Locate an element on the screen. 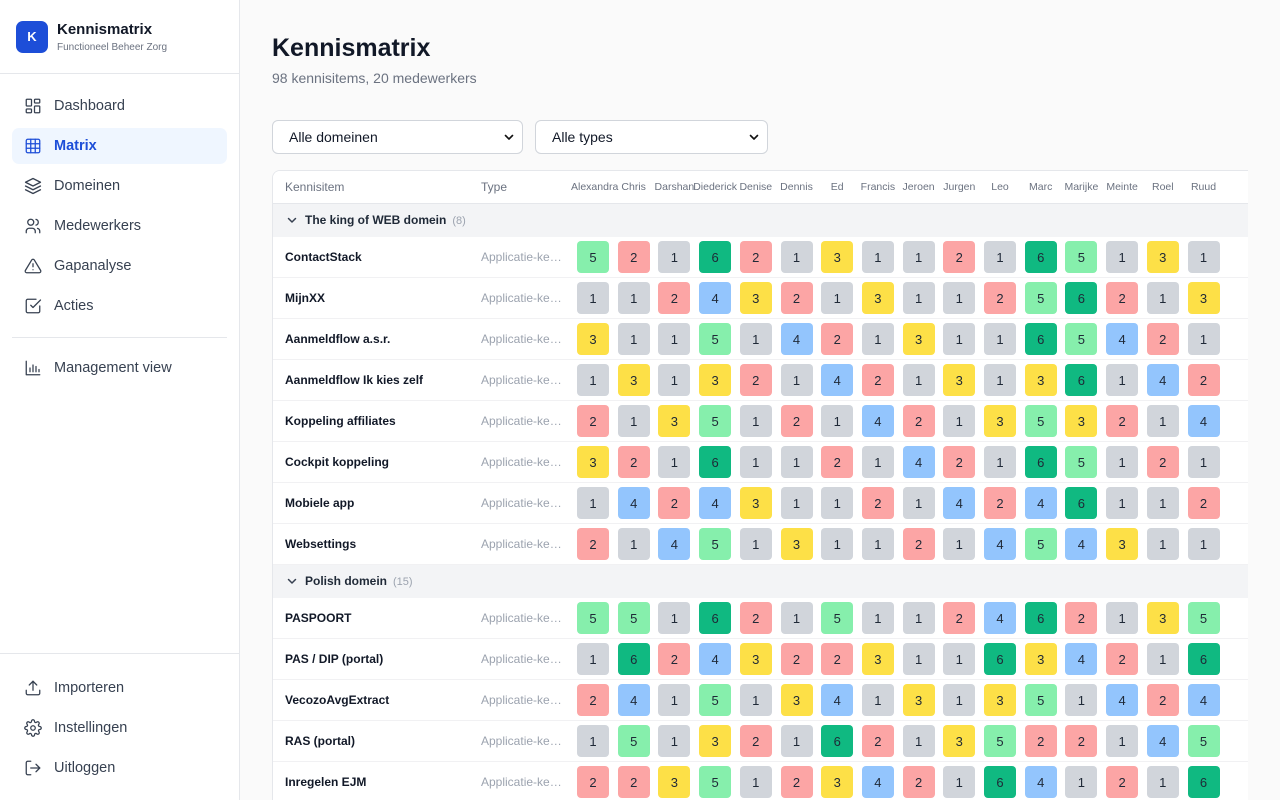 This screenshot has width=1280, height=800. domain-filter-select: Alle domeinen is located at coordinates (397, 137).